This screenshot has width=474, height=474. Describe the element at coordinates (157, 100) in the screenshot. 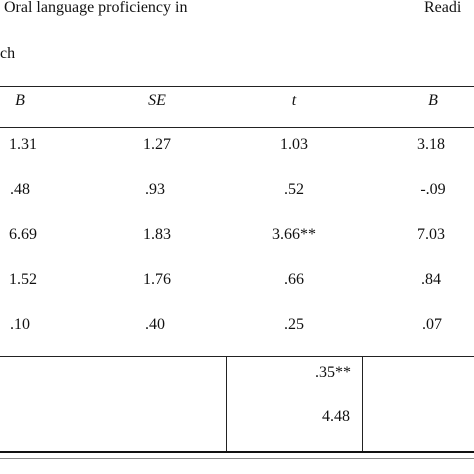

I see `col-header-se: SE` at that location.